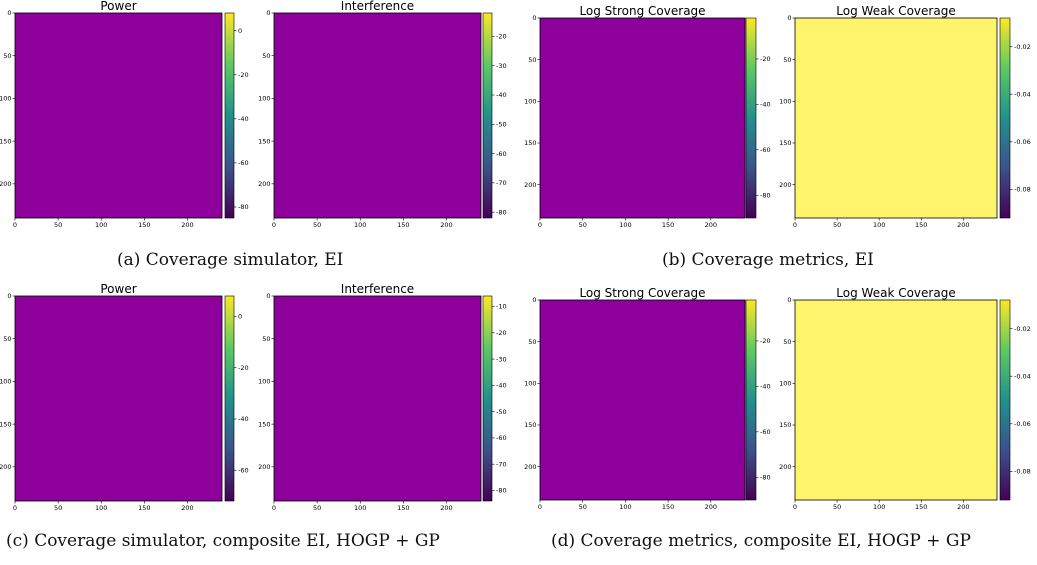 The height and width of the screenshot is (565, 1037). What do you see at coordinates (240, 317) in the screenshot?
I see `colorbar-tick-label: 0` at bounding box center [240, 317].